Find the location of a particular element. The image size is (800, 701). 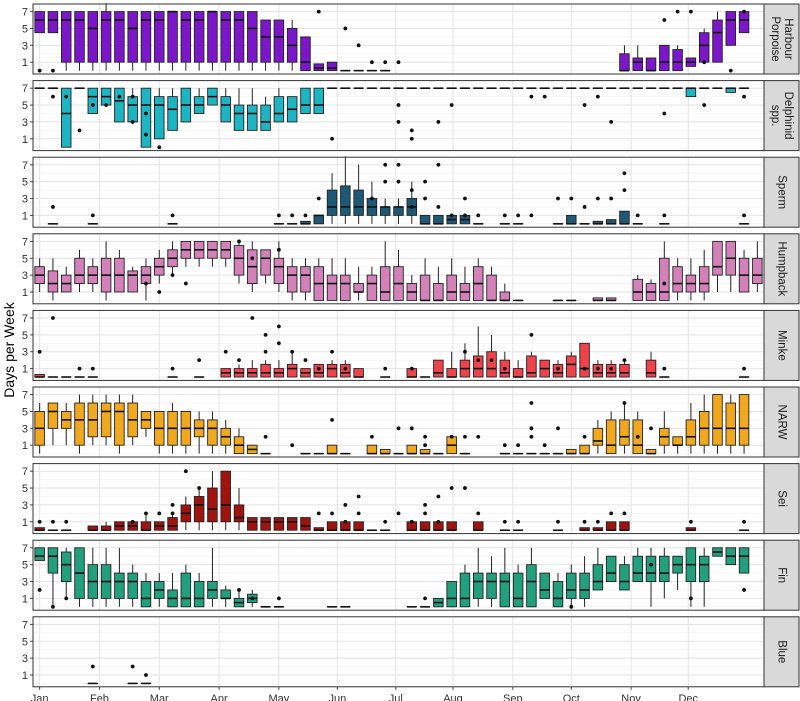

facet-strip-label: Sei is located at coordinates (781, 498).